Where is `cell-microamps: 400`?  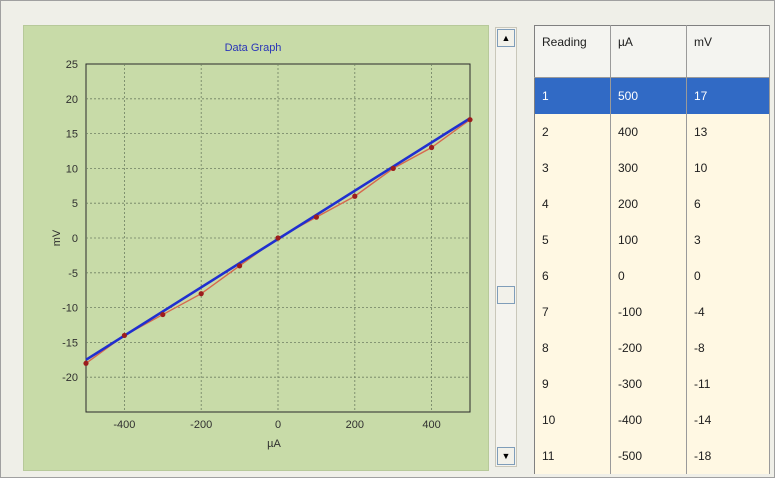 cell-microamps: 400 is located at coordinates (648, 132).